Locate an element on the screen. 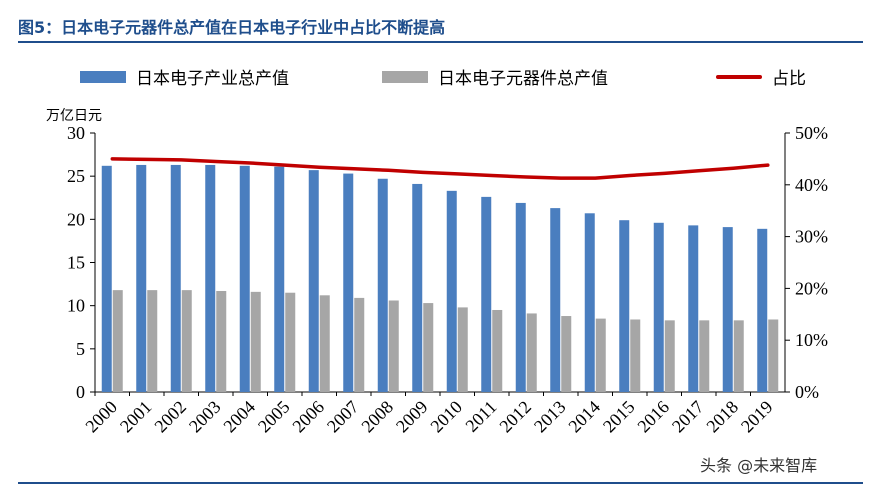 The image size is (871, 488). watermark-text: 头条 @未来智库 is located at coordinates (759, 465).